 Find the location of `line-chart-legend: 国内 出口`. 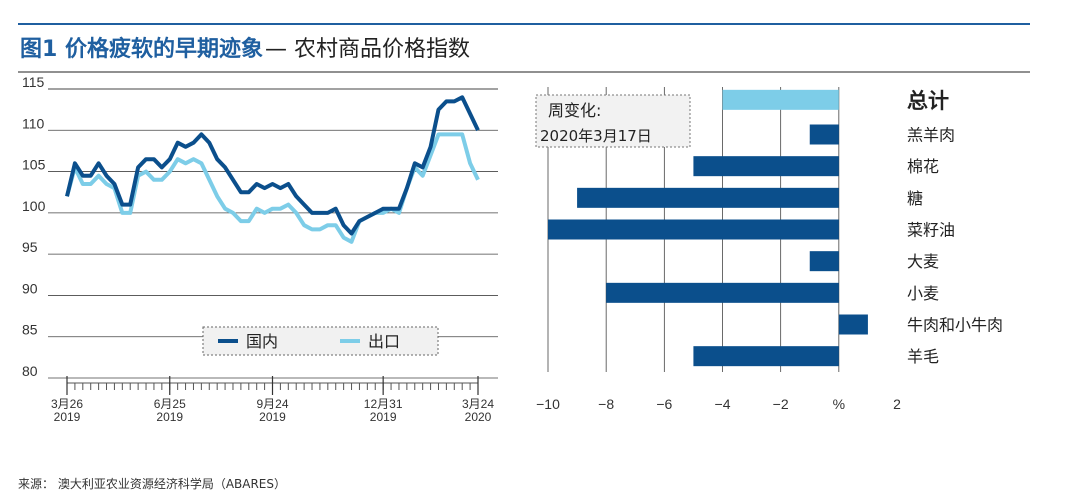

line-chart-legend: 国内 出口 is located at coordinates (320, 341).